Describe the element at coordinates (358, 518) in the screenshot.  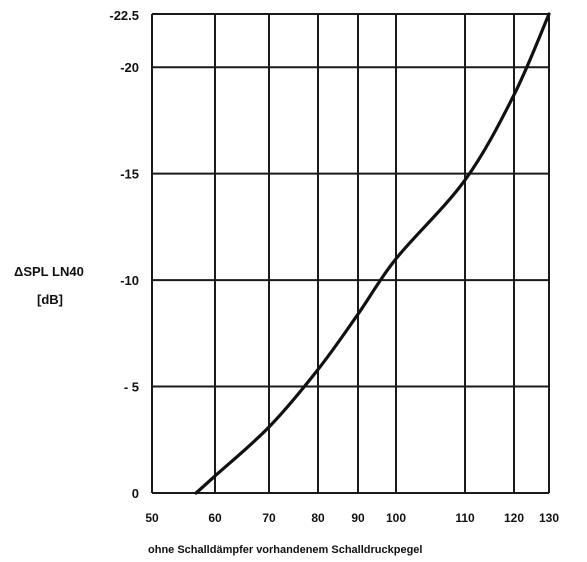
I see `x-tick-label: 90` at that location.